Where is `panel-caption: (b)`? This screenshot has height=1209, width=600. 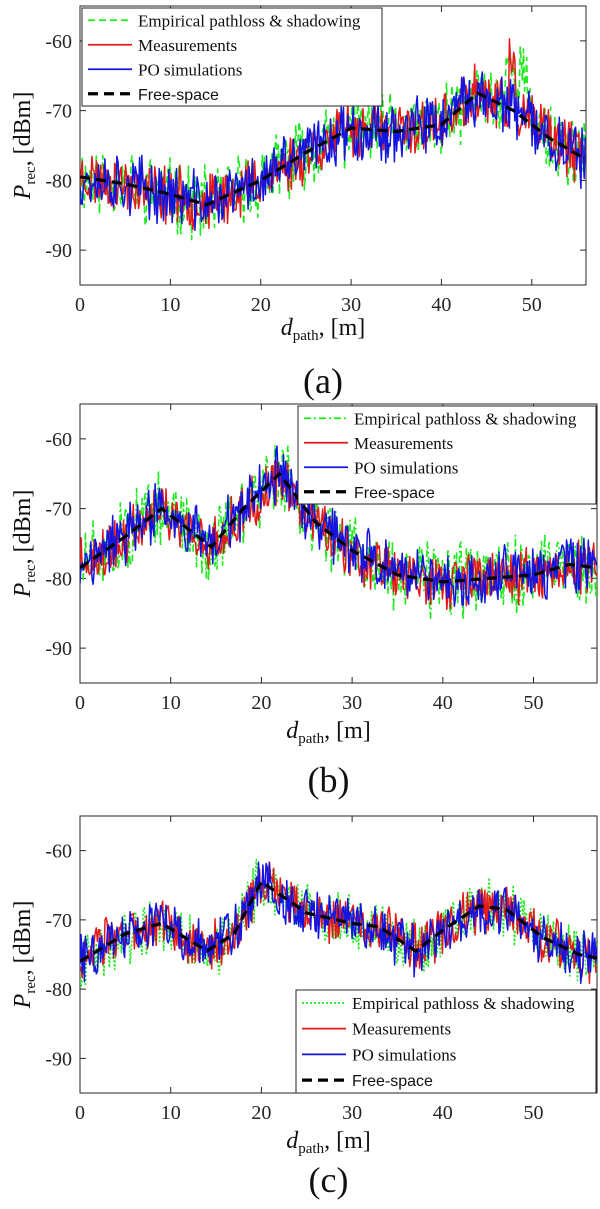
panel-caption: (b) is located at coordinates (329, 780).